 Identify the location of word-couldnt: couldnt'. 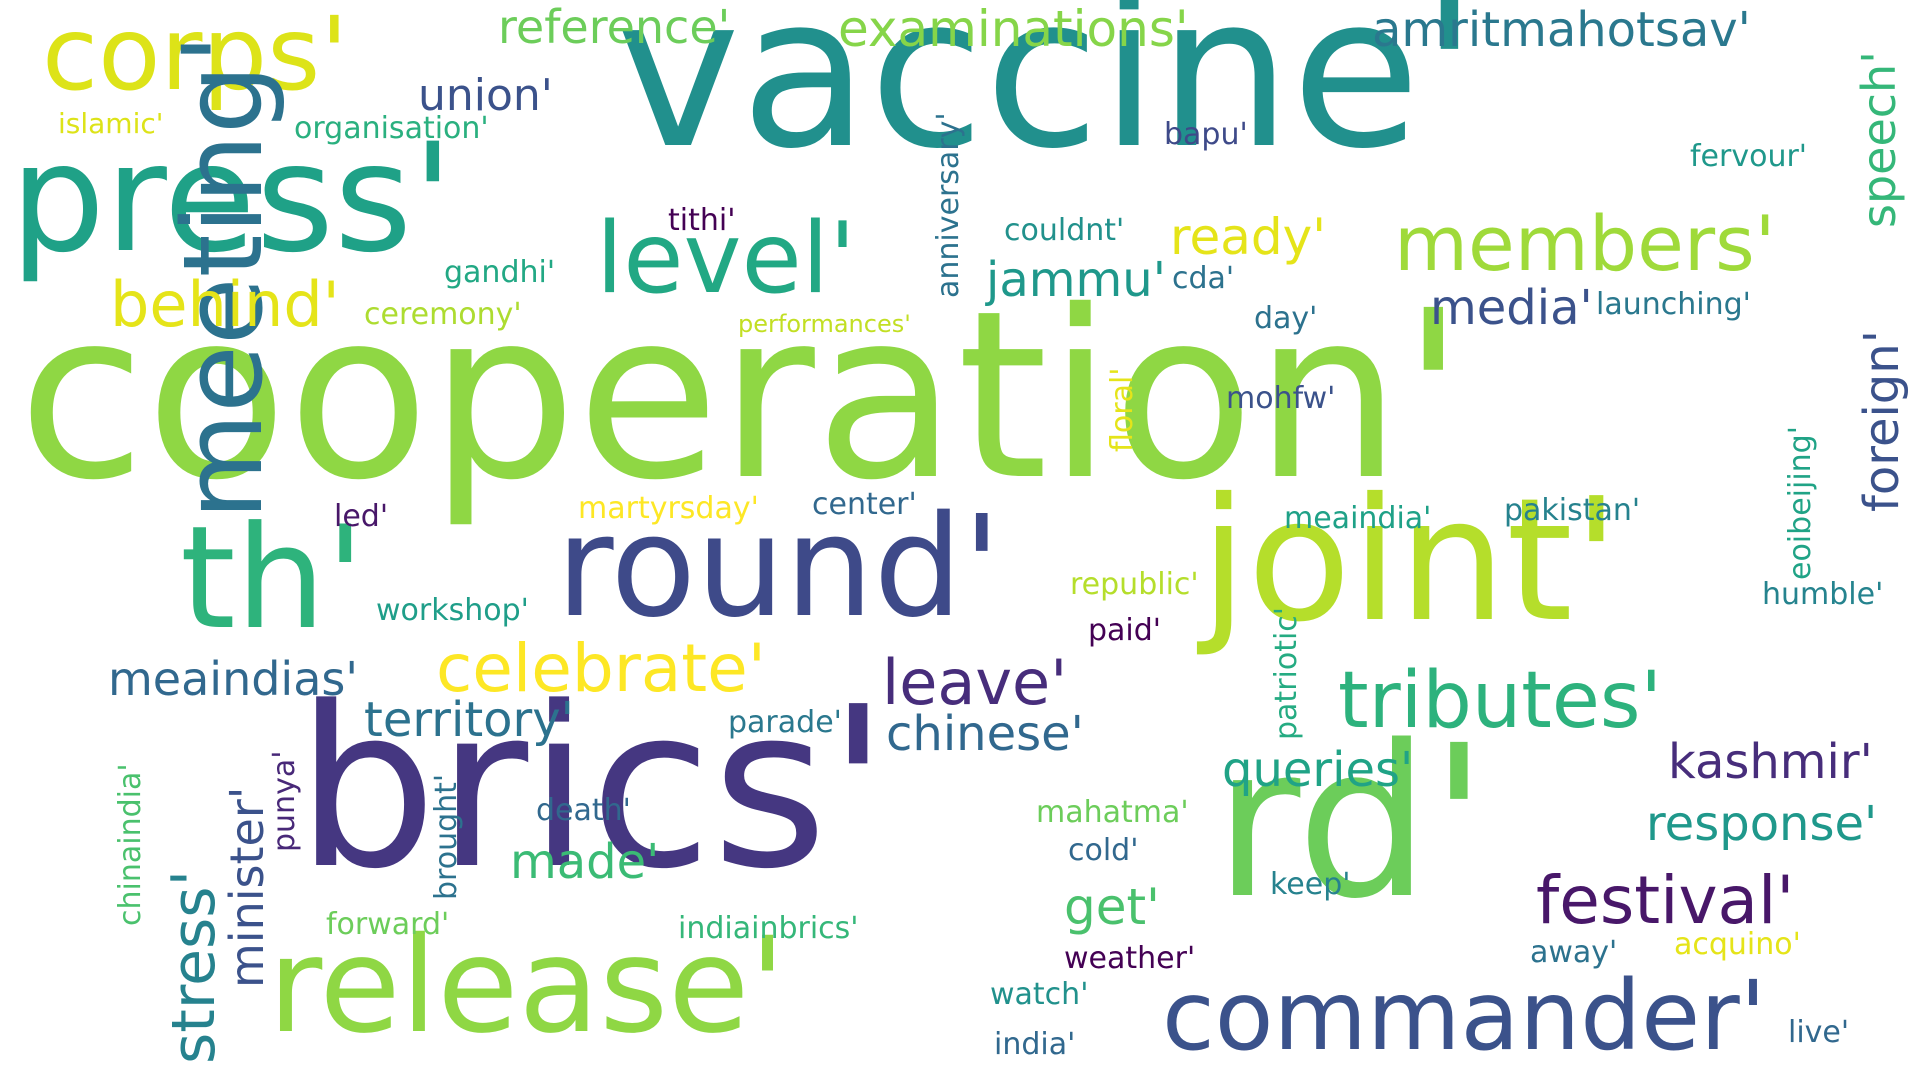
(1064, 230).